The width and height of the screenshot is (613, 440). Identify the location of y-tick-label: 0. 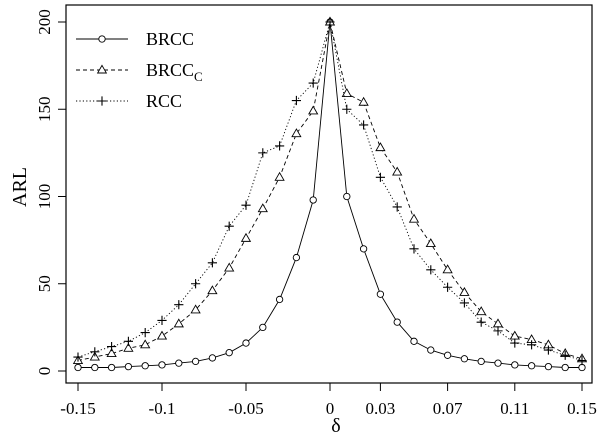
(44, 371).